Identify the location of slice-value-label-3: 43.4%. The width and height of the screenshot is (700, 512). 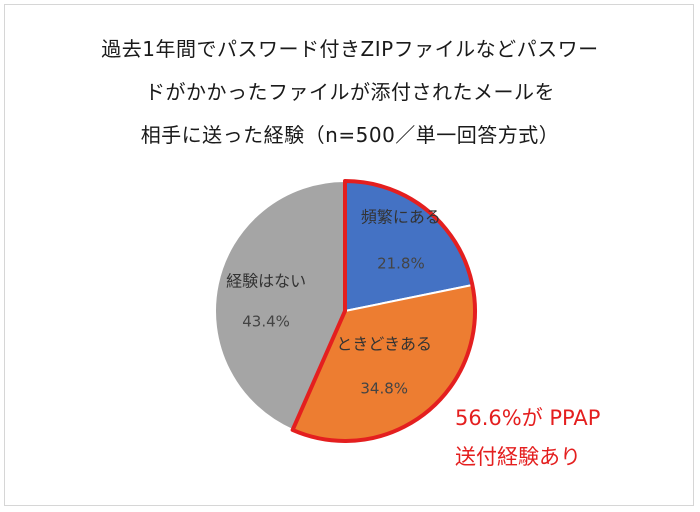
(266, 321).